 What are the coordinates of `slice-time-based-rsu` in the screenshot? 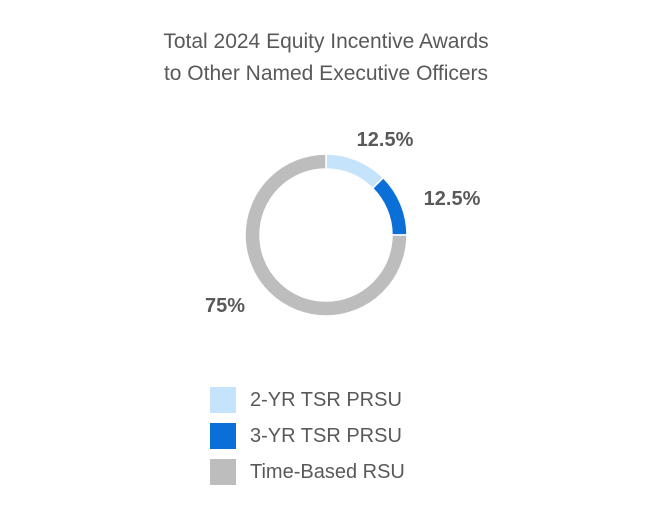 It's located at (326, 235).